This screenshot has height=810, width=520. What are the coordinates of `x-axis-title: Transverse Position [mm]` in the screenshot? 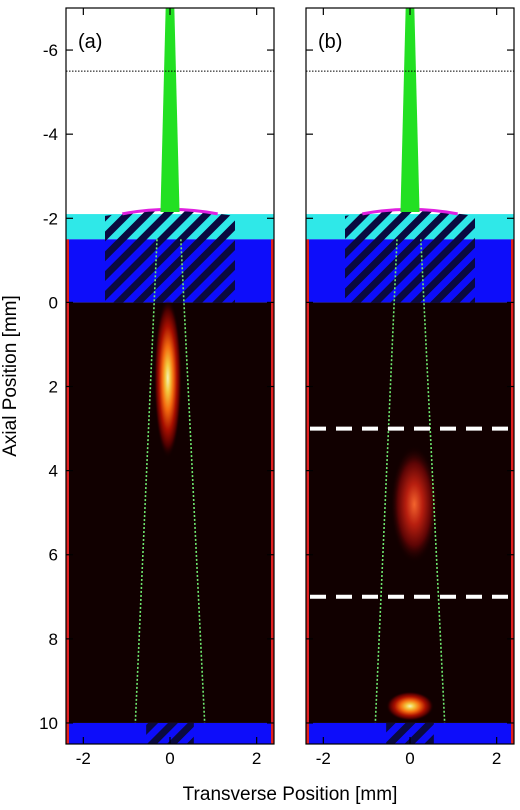 It's located at (290, 794).